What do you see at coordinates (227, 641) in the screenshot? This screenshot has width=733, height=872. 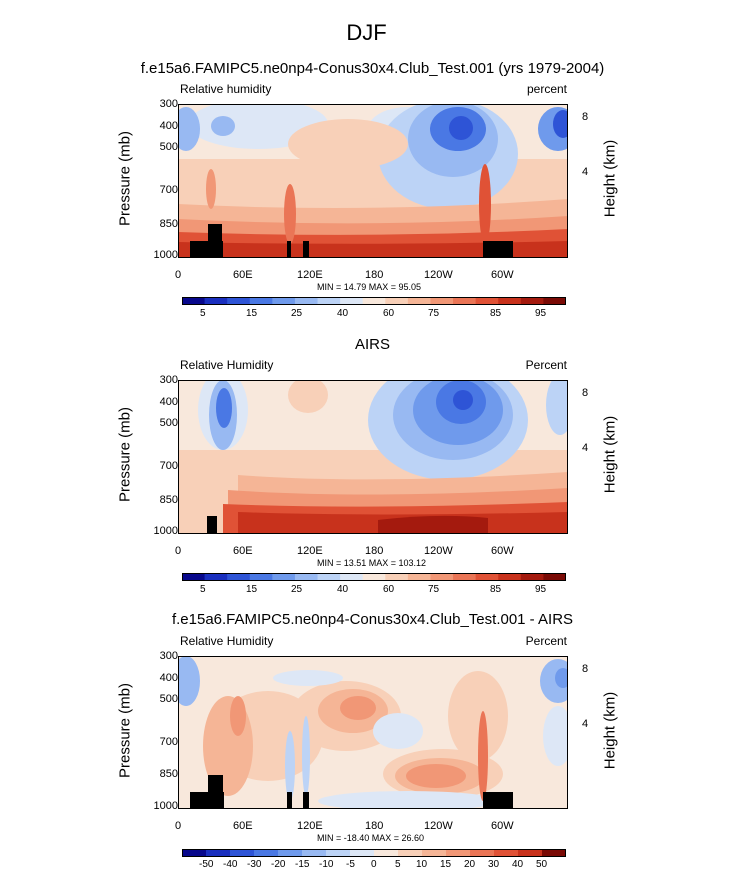 I see `variable-label: Relative Humidity` at bounding box center [227, 641].